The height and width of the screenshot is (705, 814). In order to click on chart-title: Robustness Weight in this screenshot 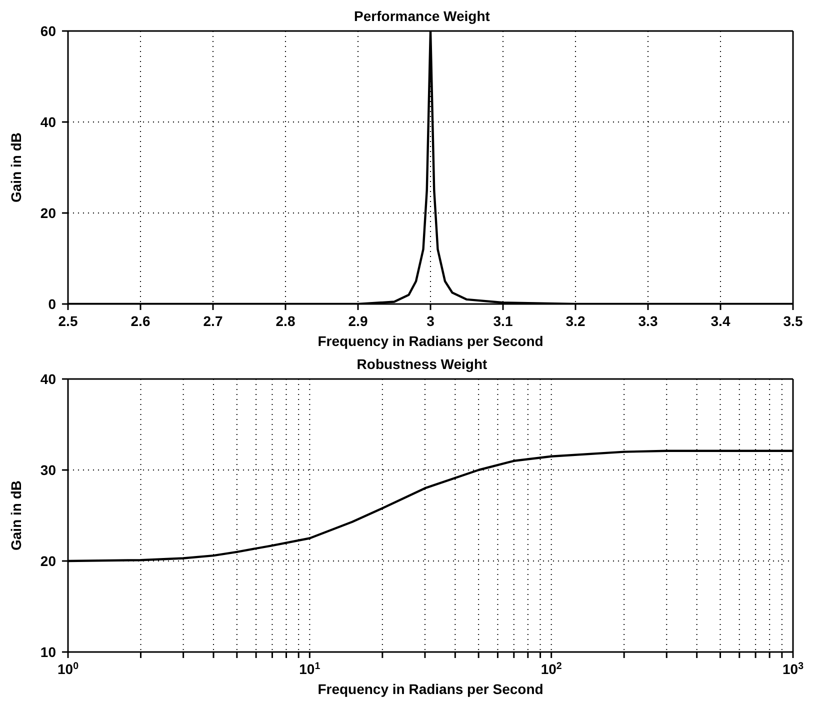, I will do `click(422, 364)`.